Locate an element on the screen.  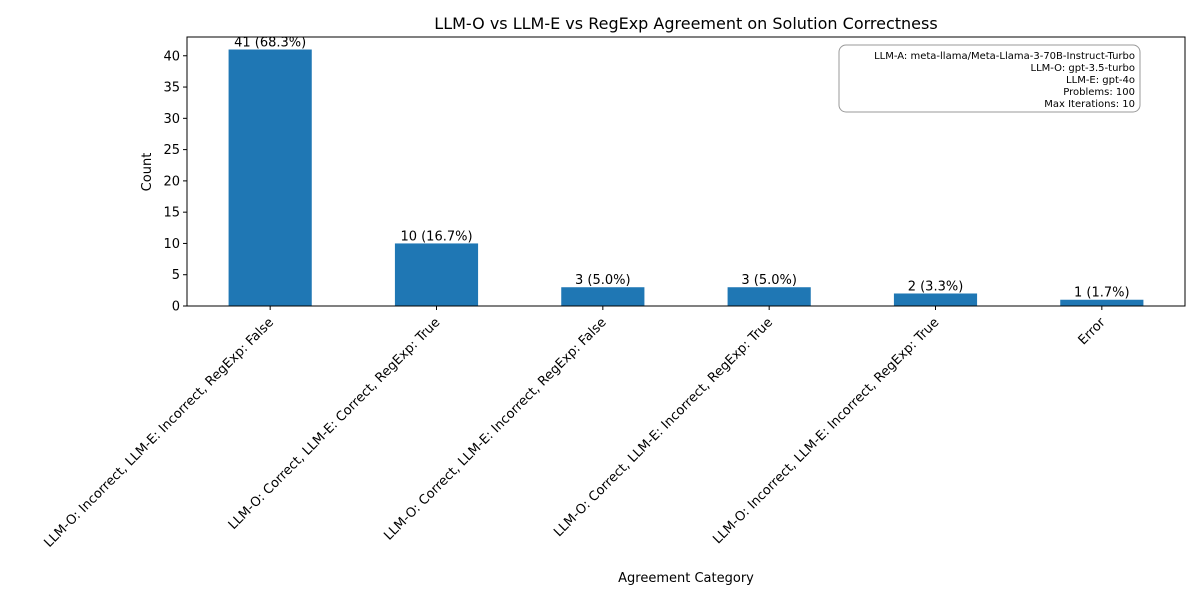
bar-data-label: 1 (1.7%) is located at coordinates (1102, 293).